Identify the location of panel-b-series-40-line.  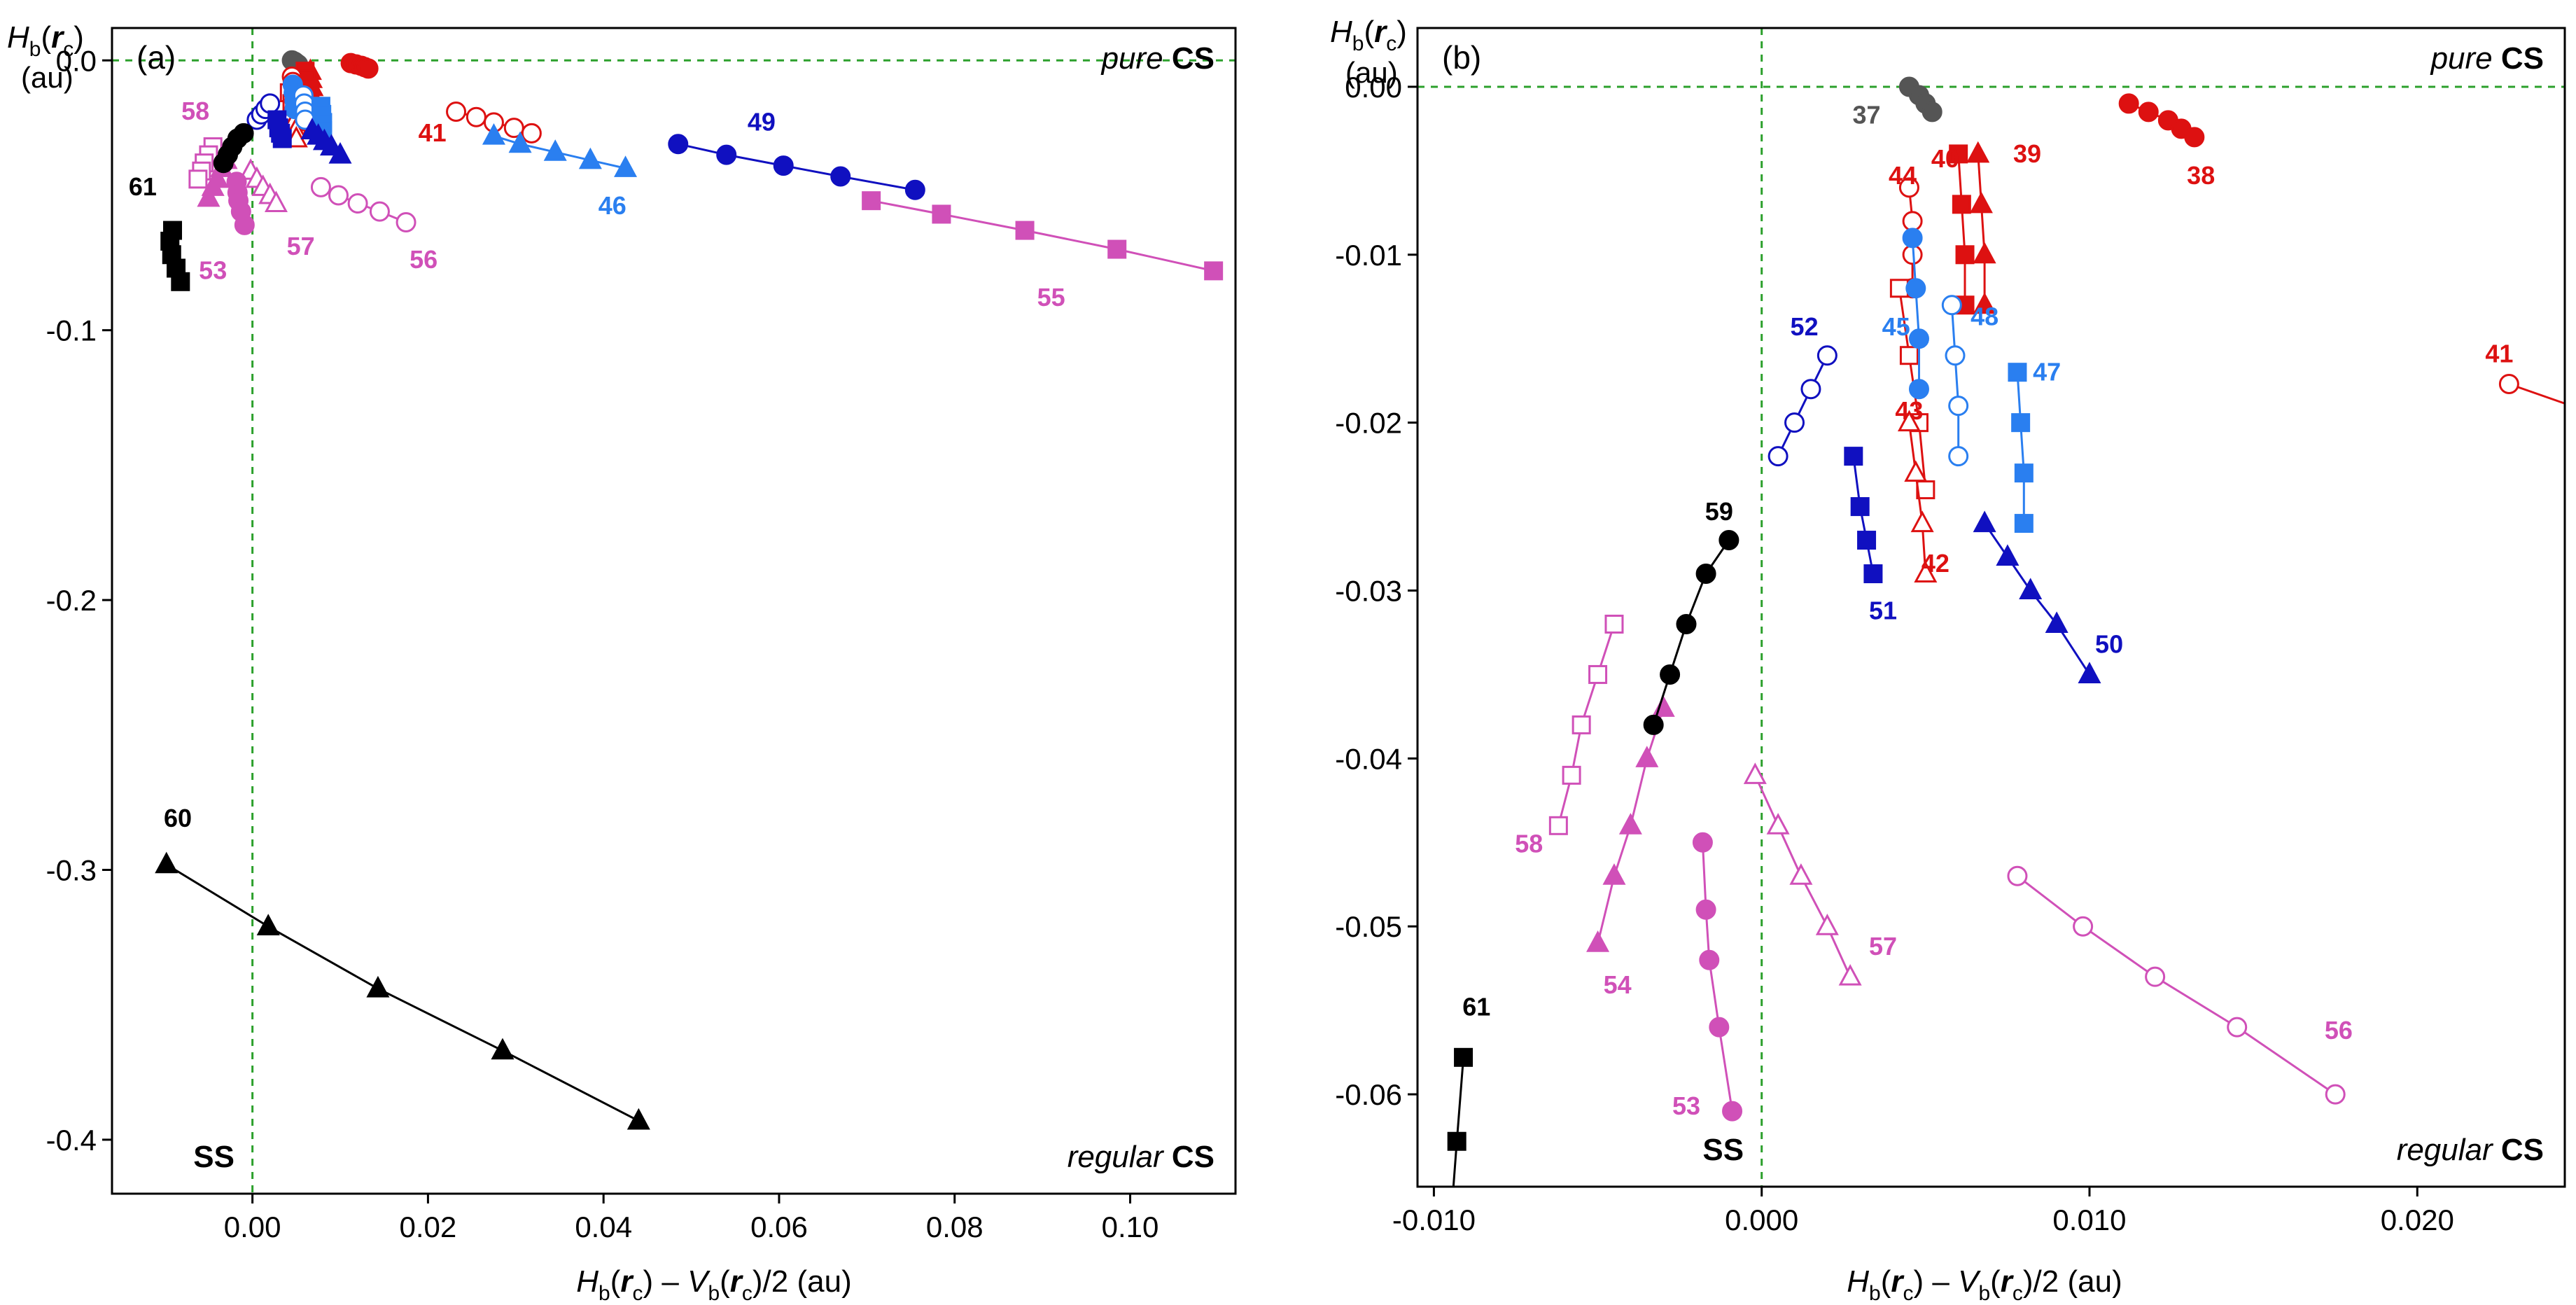
(1961, 229).